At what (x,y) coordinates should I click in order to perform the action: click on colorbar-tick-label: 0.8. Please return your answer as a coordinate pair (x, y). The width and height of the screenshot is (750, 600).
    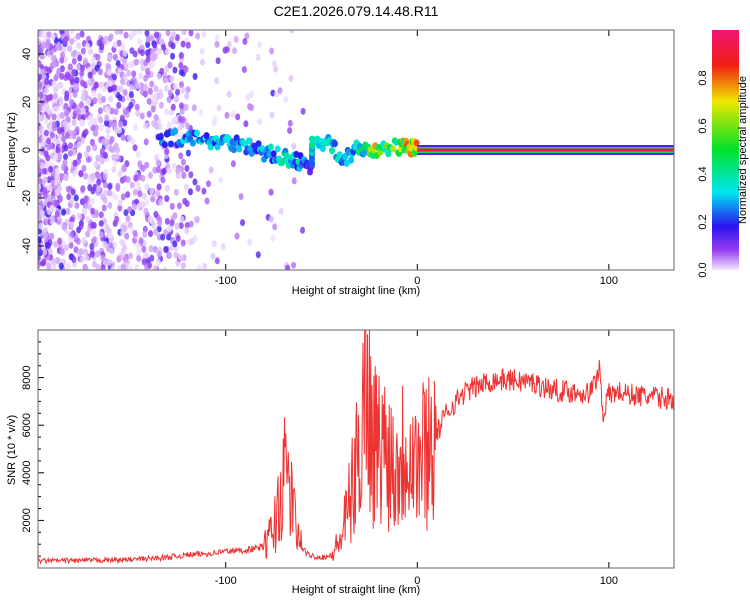
    Looking at the image, I should click on (703, 77).